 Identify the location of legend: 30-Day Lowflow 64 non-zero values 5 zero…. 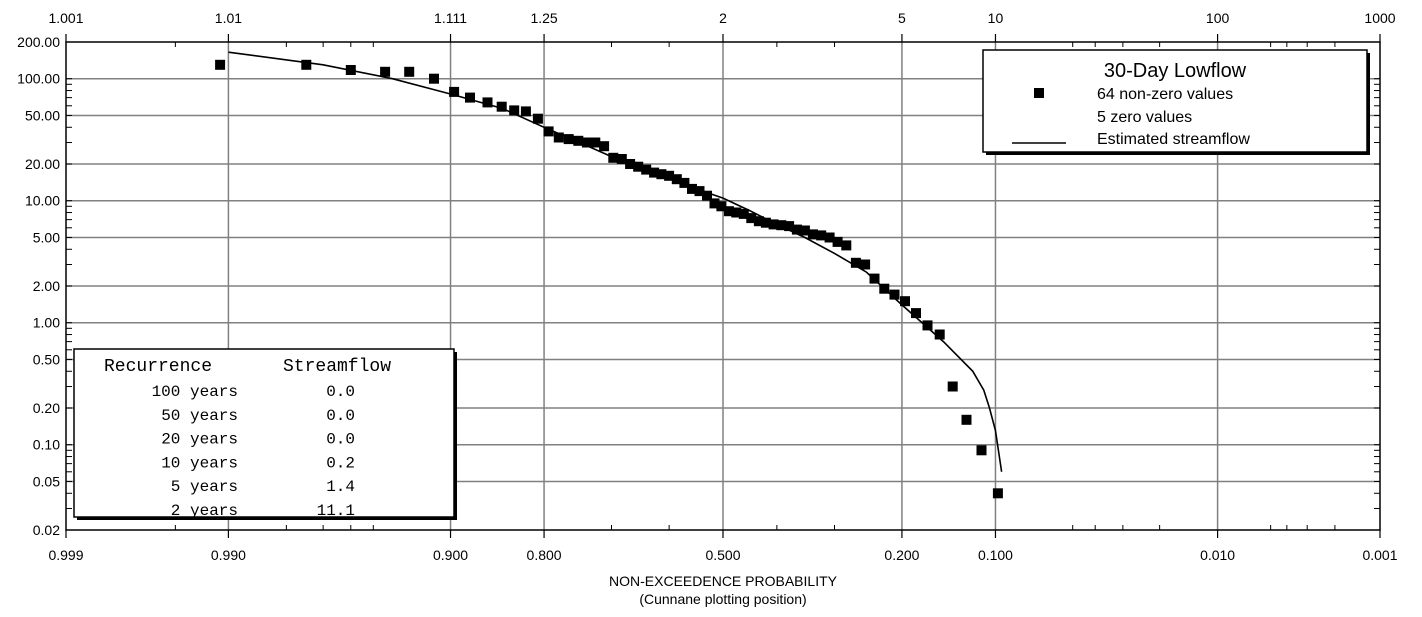
(1176, 102).